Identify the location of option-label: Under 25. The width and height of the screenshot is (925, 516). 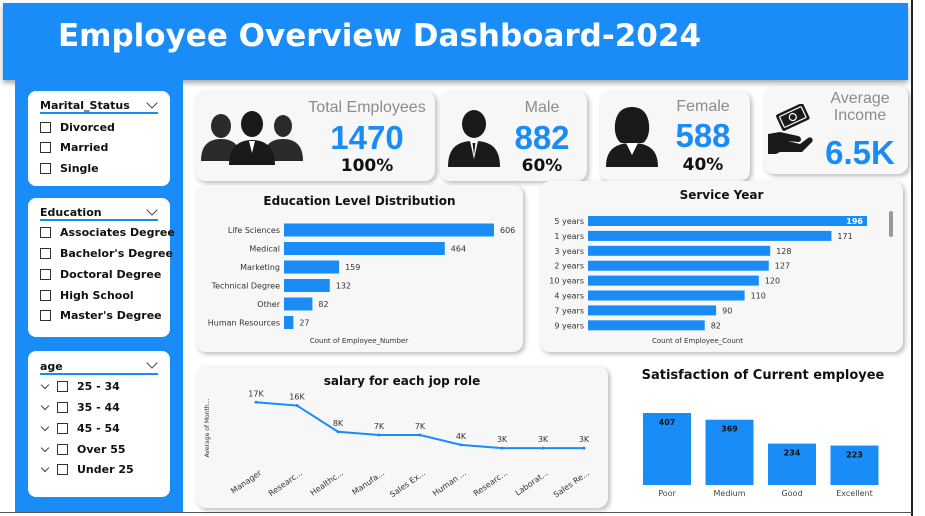
(105, 469).